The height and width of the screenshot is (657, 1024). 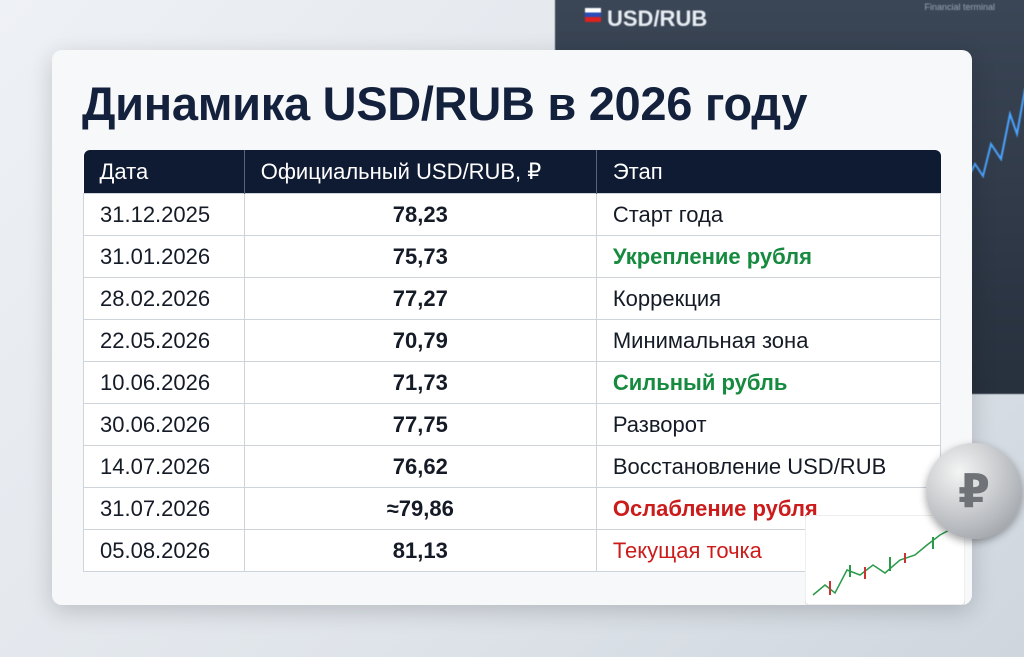 I want to click on table-row: 30.06.2026 77,75 Разворот, so click(x=512, y=424).